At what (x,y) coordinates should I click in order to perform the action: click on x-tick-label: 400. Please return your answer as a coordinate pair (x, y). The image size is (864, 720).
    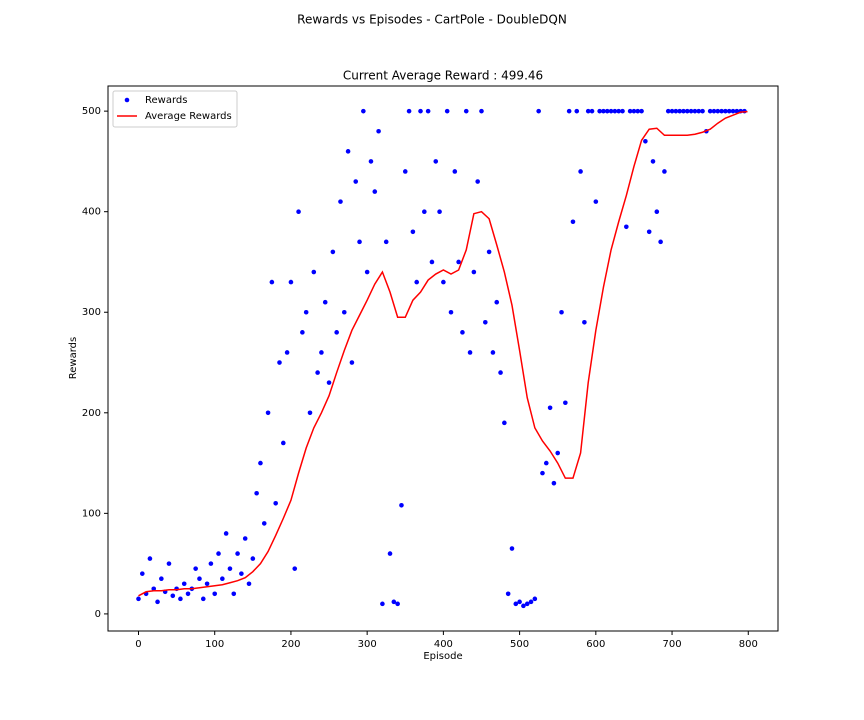
    Looking at the image, I should click on (443, 644).